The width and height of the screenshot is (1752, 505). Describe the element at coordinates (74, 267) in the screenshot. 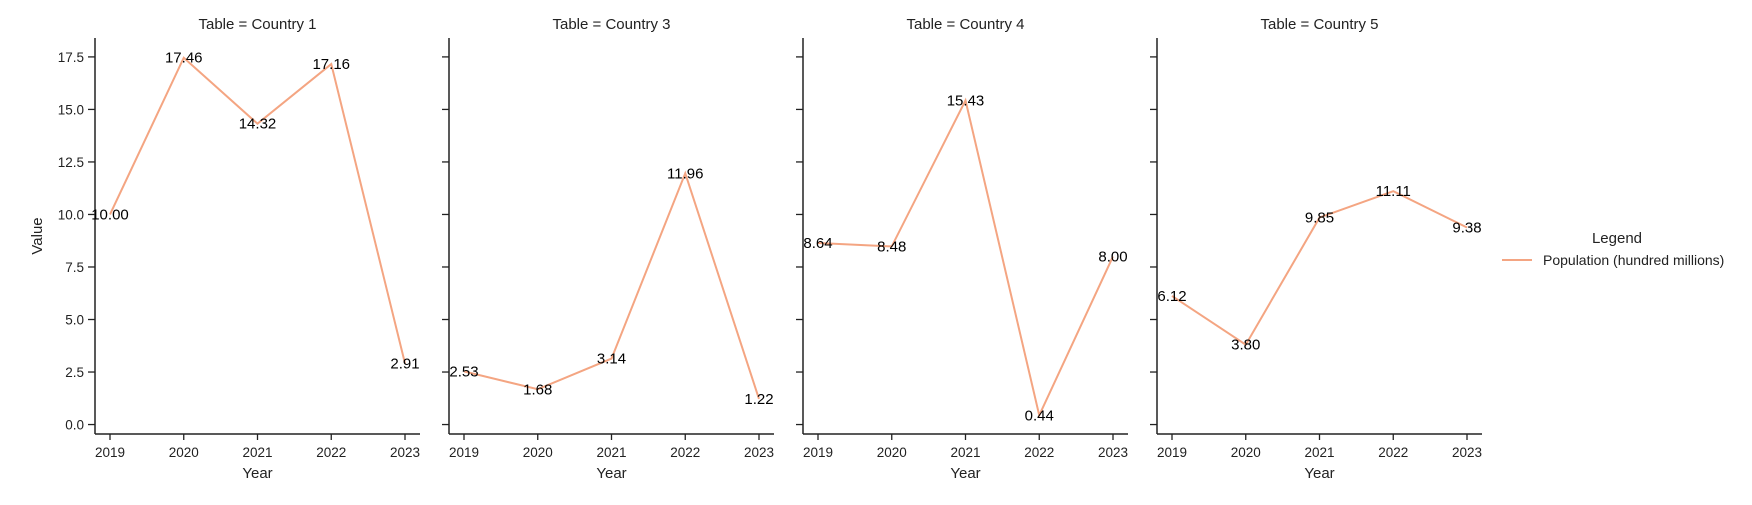

I see `y-tick-label: 7.5` at that location.